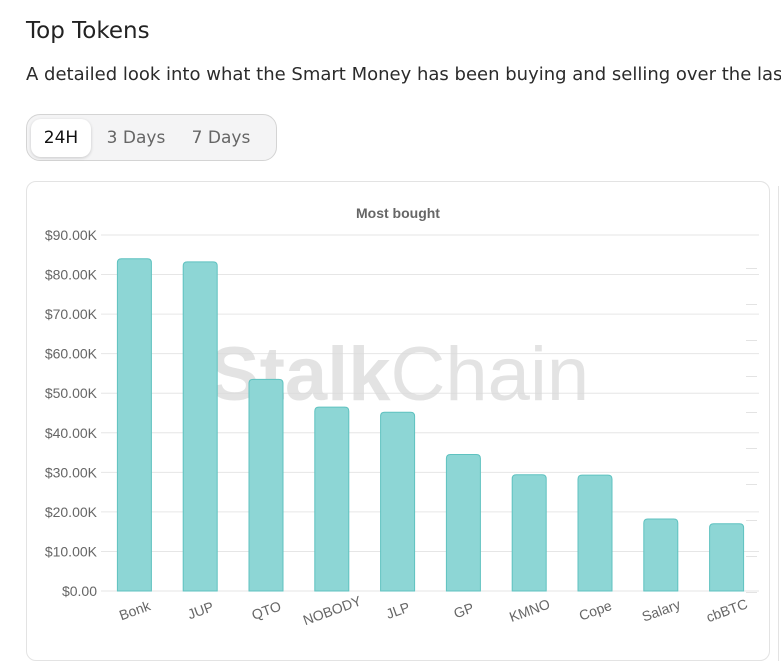 The image size is (781, 668). What do you see at coordinates (490, 374) in the screenshot?
I see `watermark-chain: Chain` at bounding box center [490, 374].